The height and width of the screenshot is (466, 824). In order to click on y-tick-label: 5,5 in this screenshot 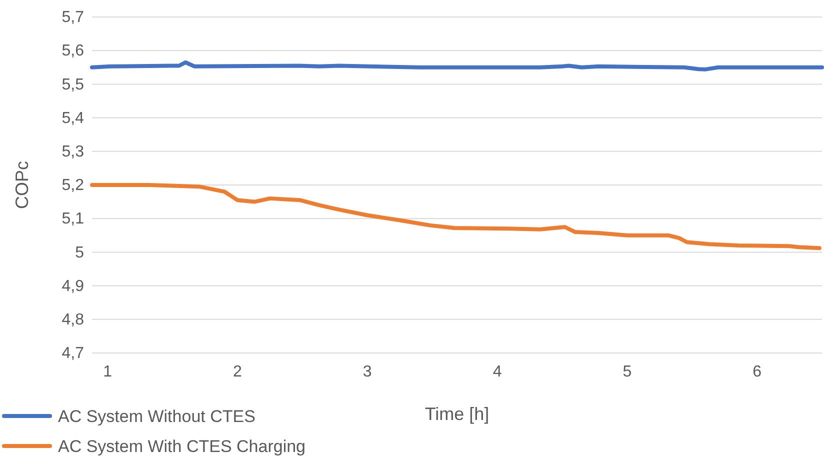, I will do `click(73, 85)`.